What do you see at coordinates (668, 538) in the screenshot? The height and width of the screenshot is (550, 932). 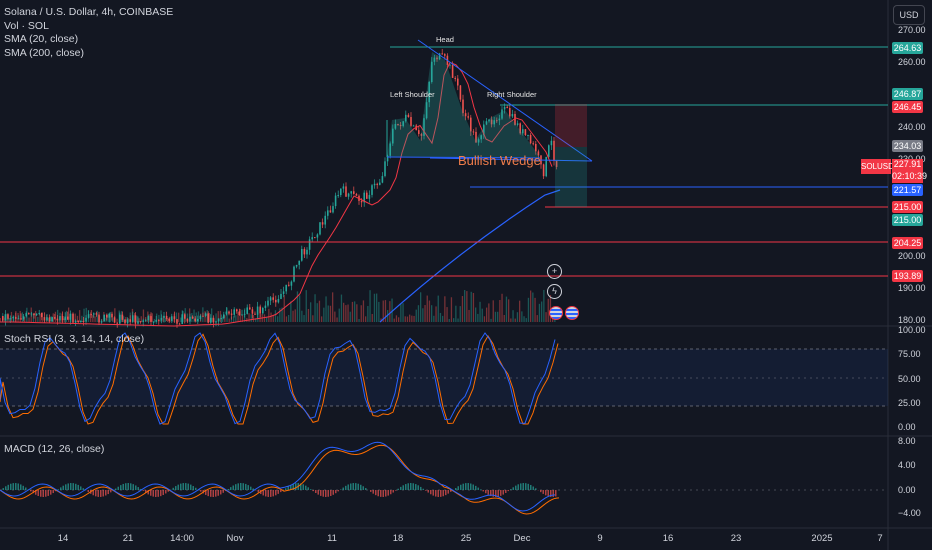 I see `time-tick: 16` at bounding box center [668, 538].